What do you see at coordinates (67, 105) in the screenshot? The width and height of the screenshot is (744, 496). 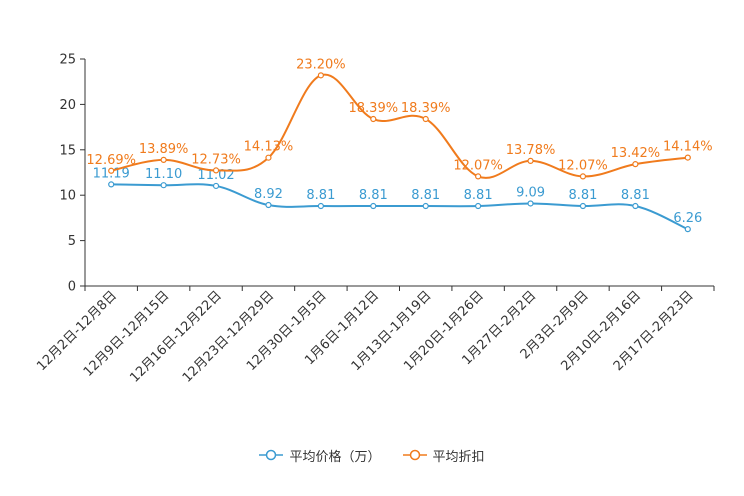 I see `y-tick-label: 20` at bounding box center [67, 105].